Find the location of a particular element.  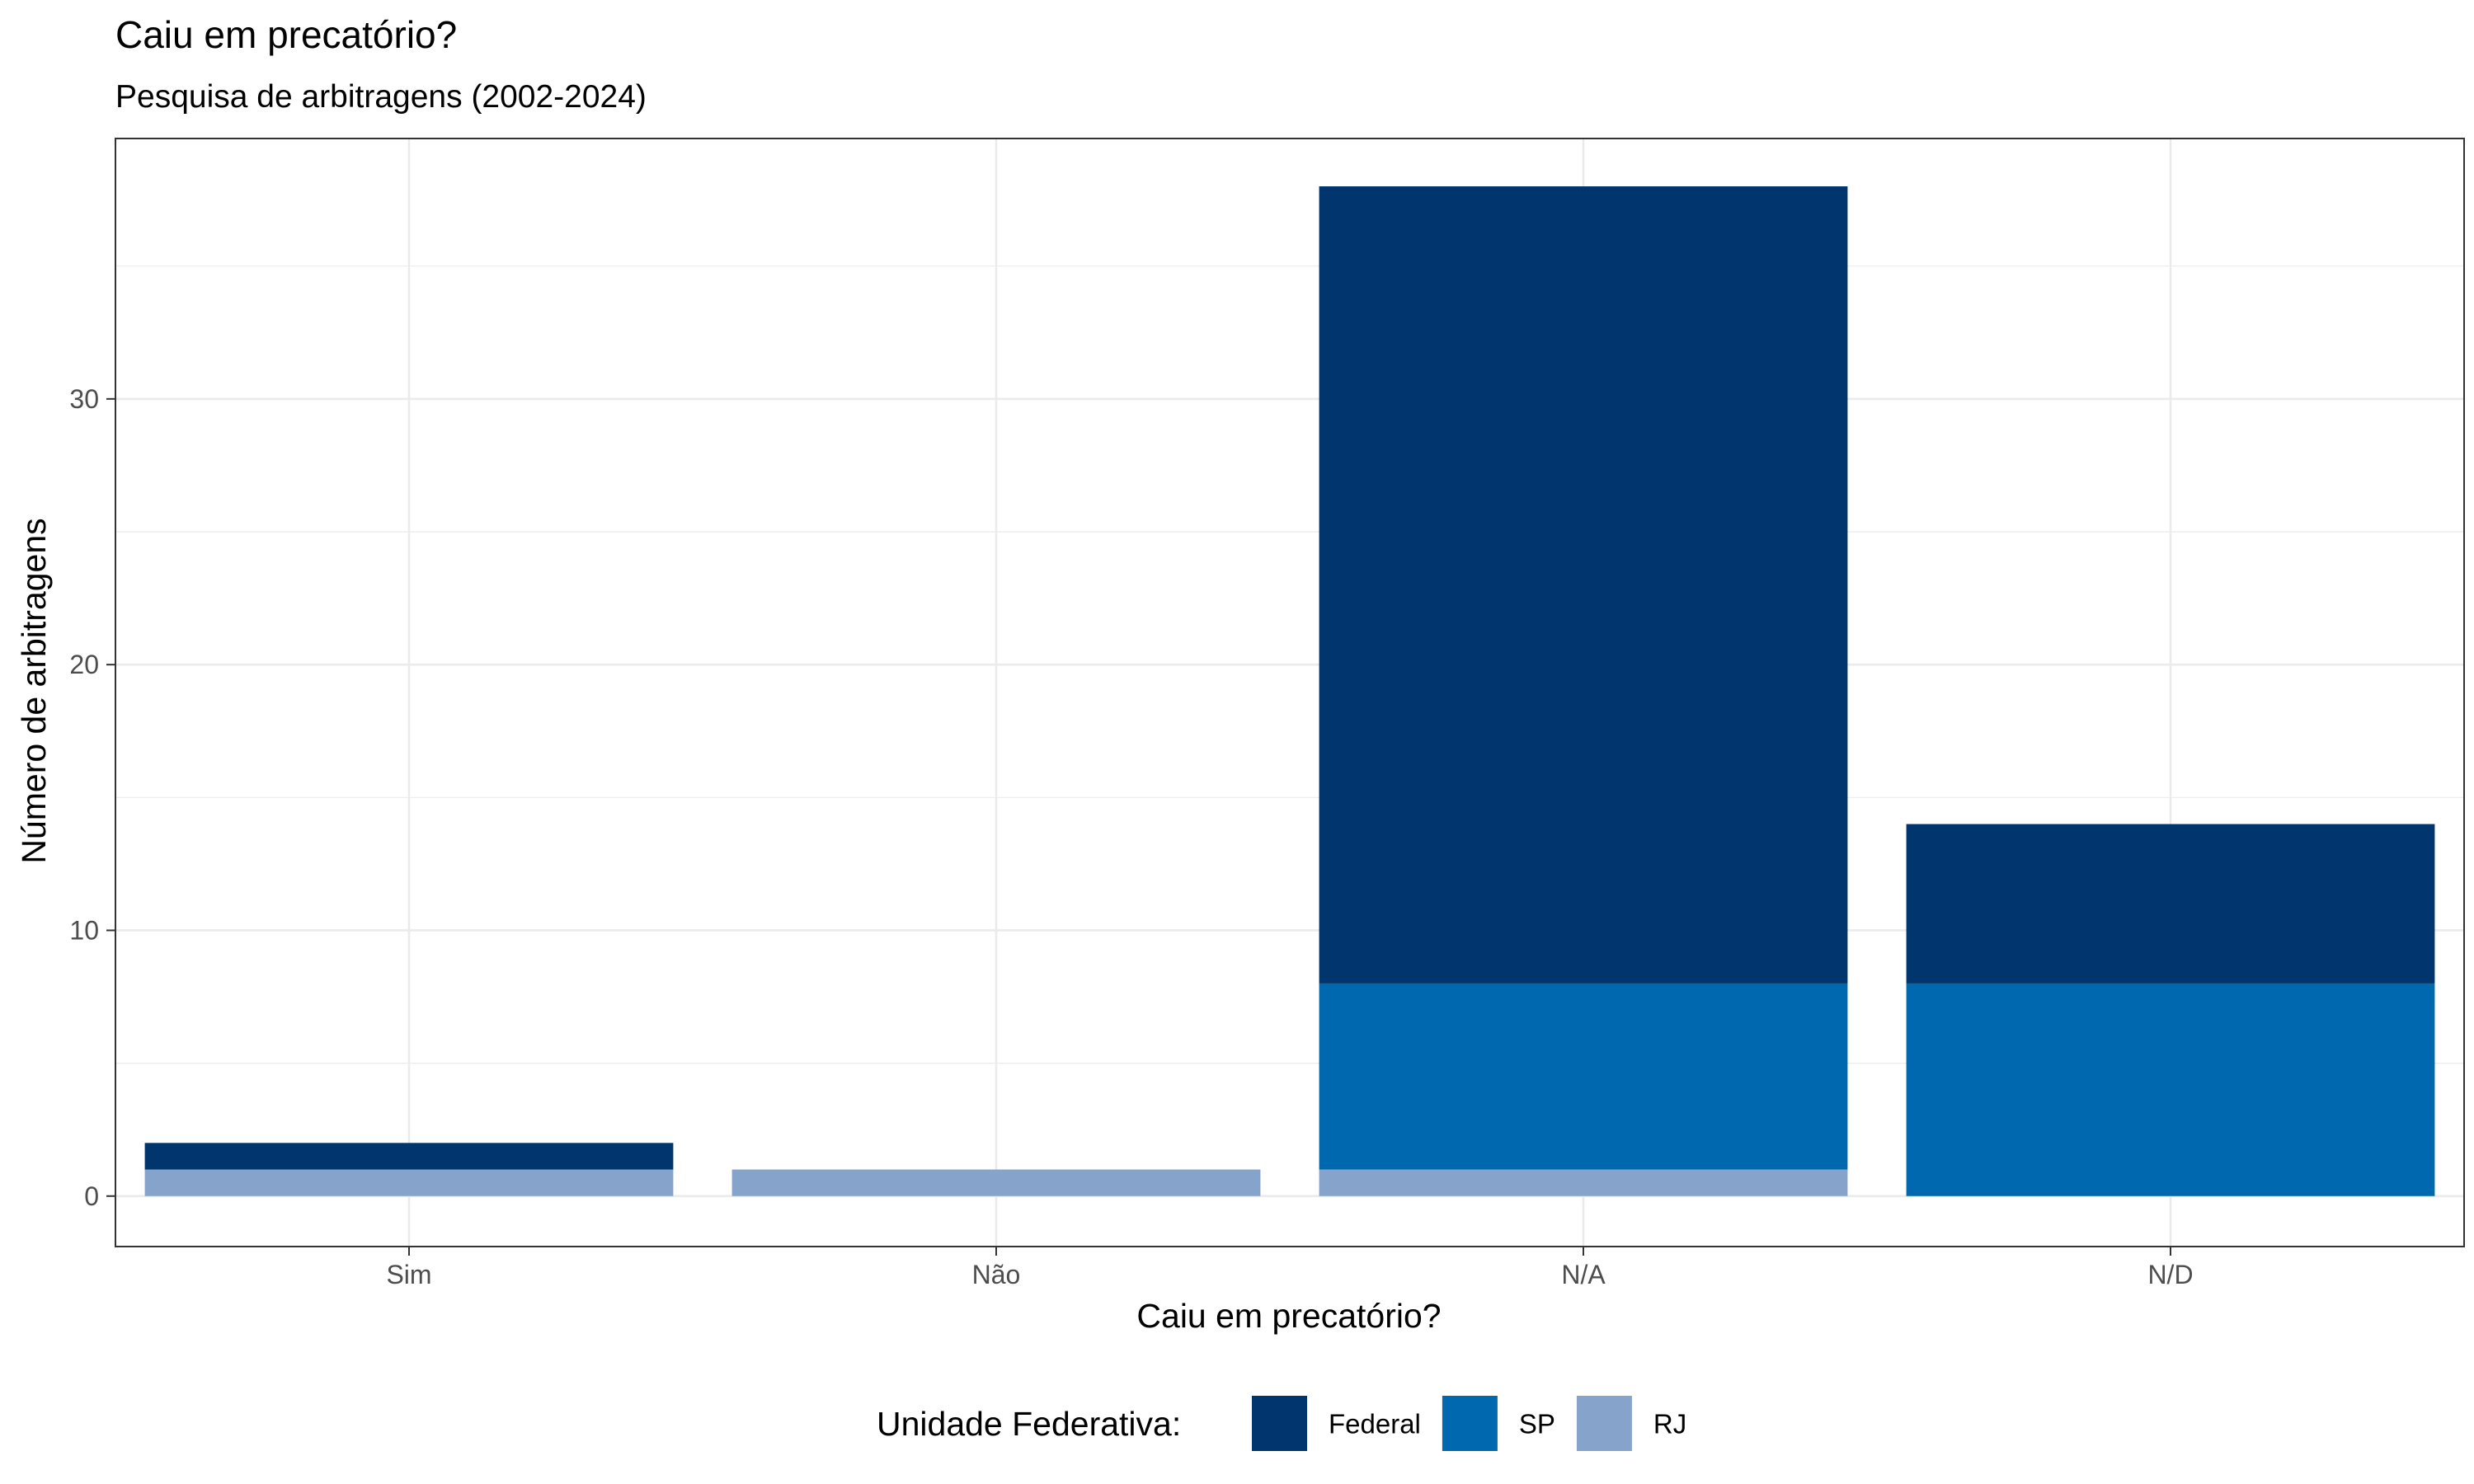

legend: Unidade Federativa: Federal SP RJ is located at coordinates (1281, 1423).